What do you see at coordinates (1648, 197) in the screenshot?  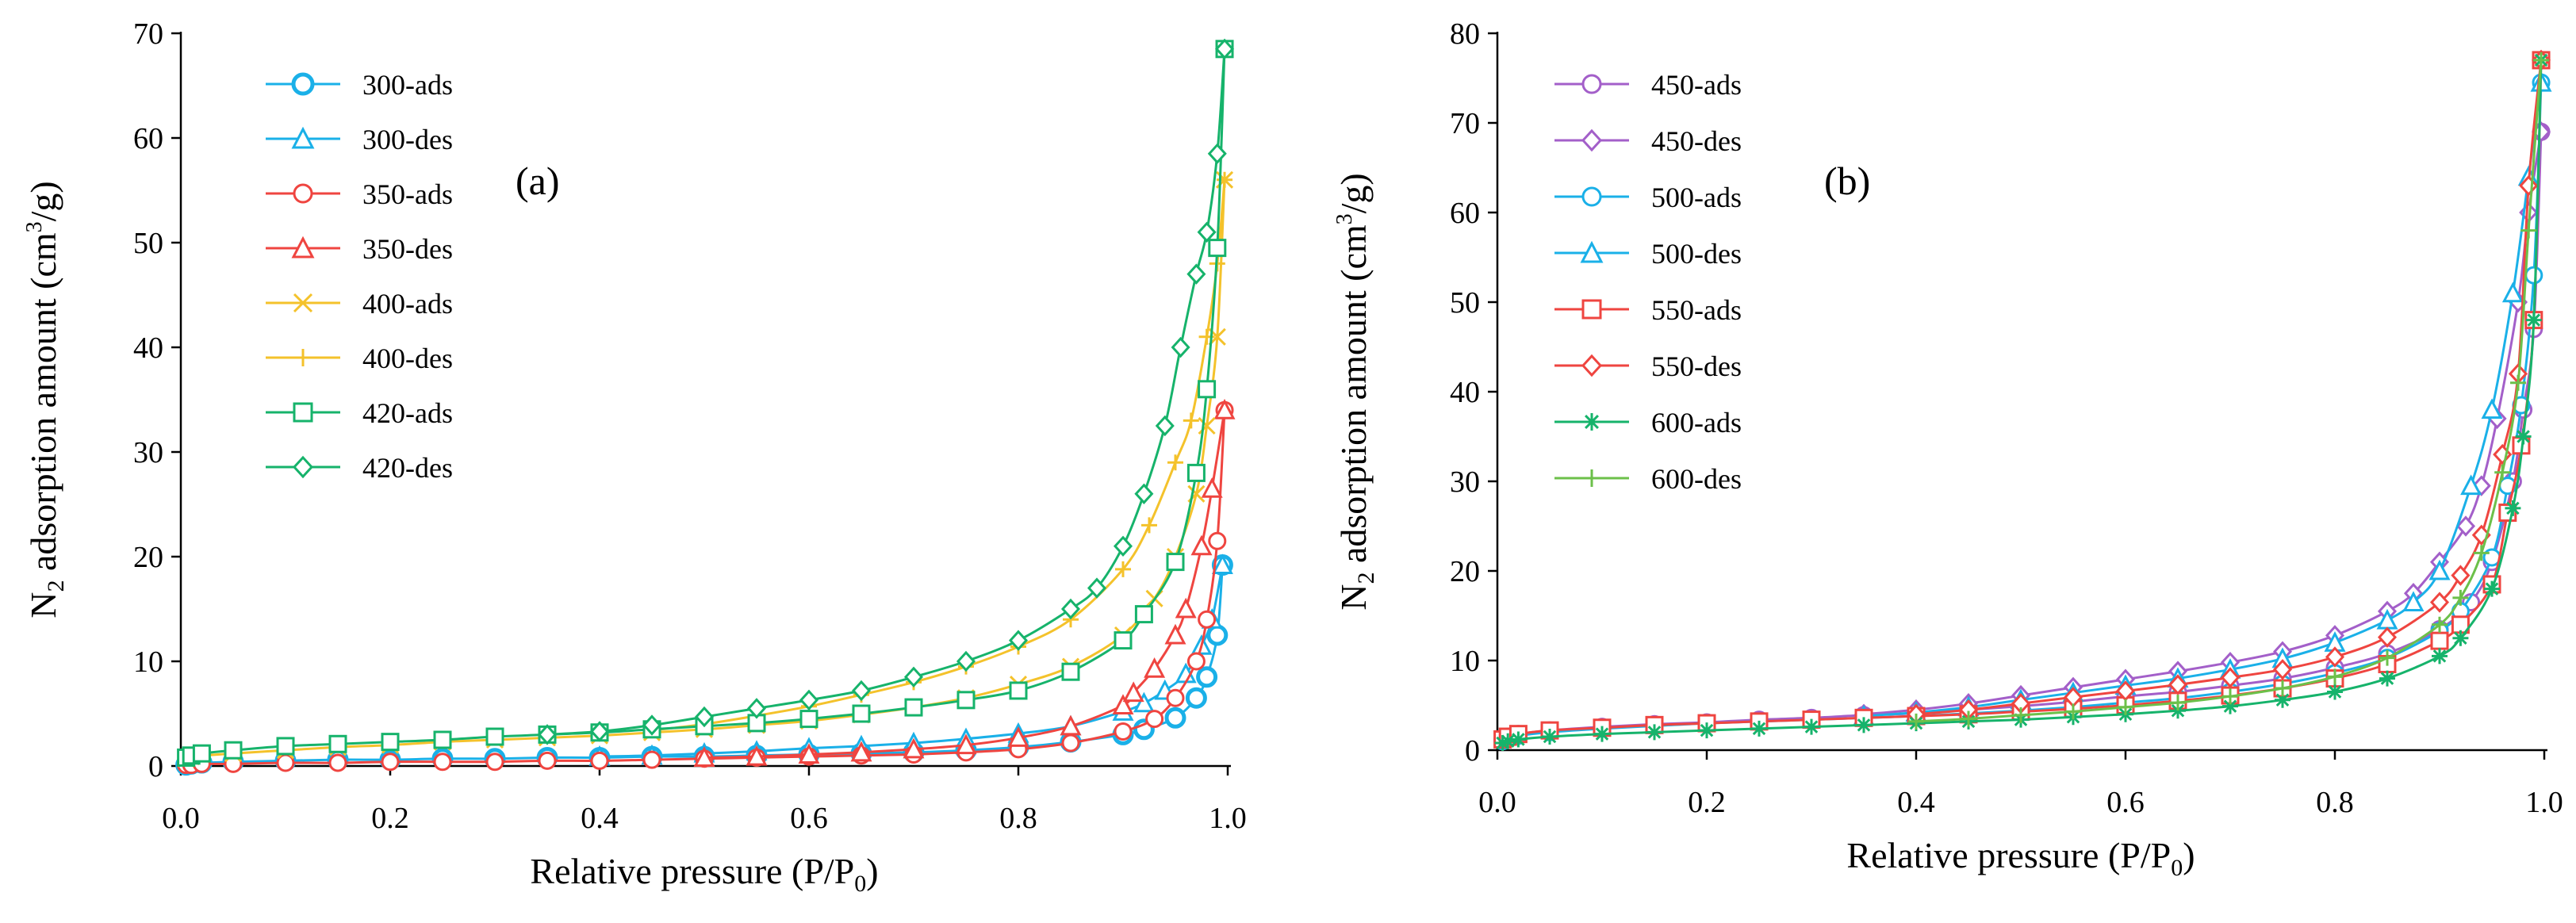 I see `legend-item: 500-ads` at bounding box center [1648, 197].